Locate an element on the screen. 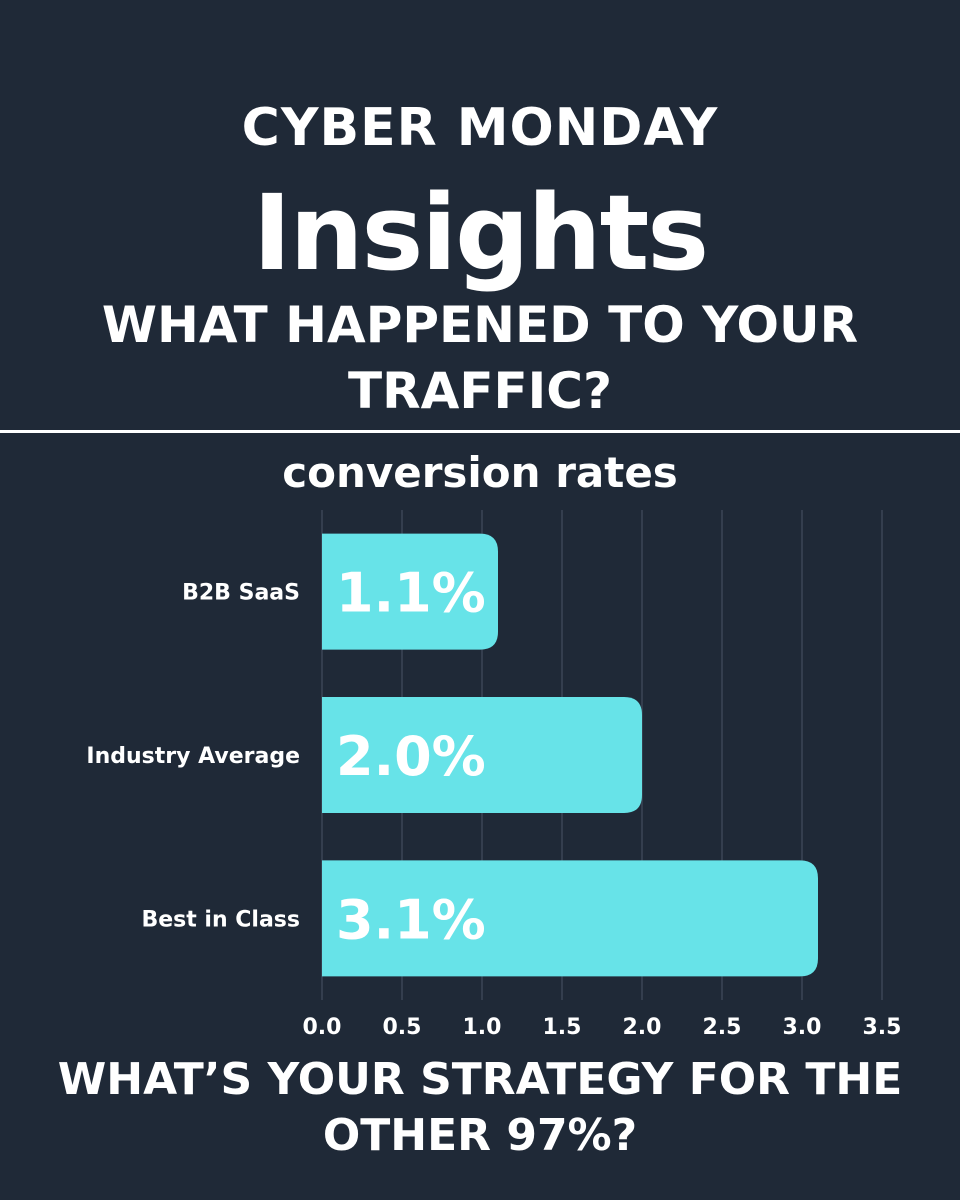 The image size is (960, 1200). footer-line-2: OTHER 97%? is located at coordinates (480, 1135).